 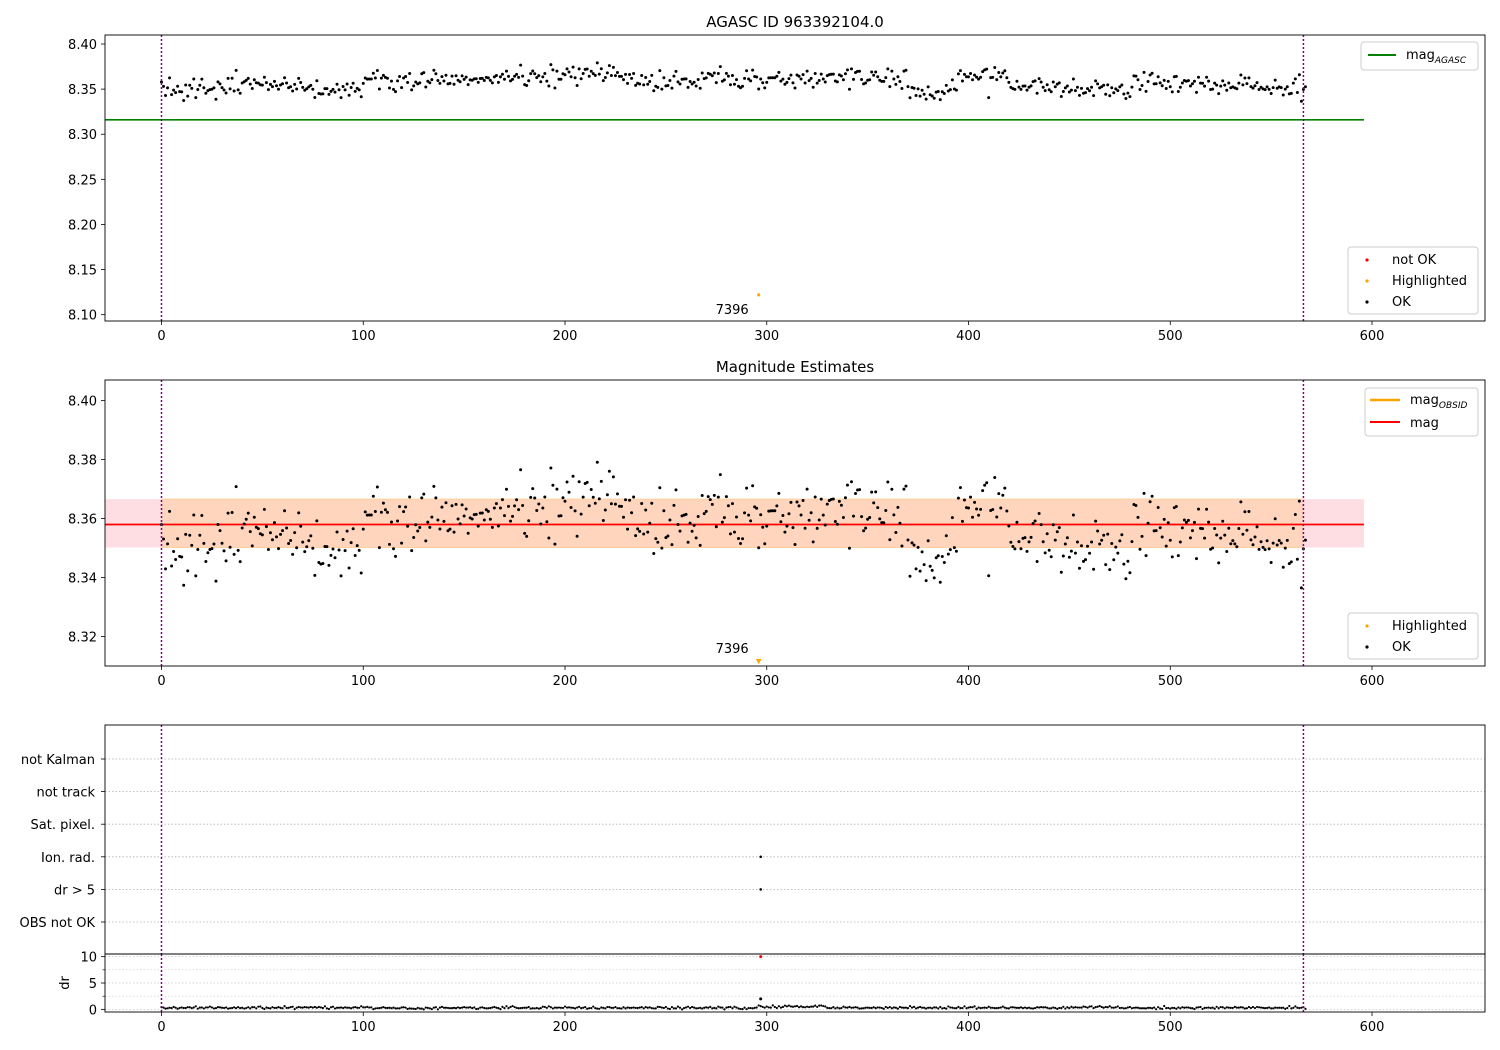 I want to click on mid-xtick-label: 200, so click(x=565, y=681).